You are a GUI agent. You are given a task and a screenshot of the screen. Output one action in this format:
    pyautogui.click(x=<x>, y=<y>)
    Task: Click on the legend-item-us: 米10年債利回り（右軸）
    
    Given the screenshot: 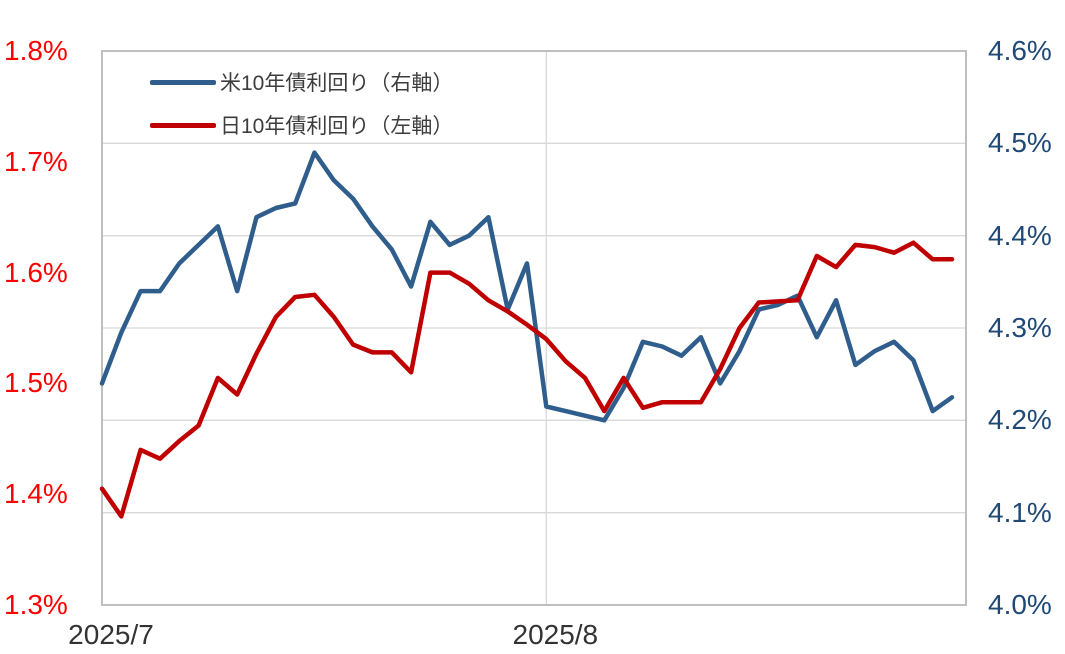 What is the action you would take?
    pyautogui.click(x=301, y=82)
    